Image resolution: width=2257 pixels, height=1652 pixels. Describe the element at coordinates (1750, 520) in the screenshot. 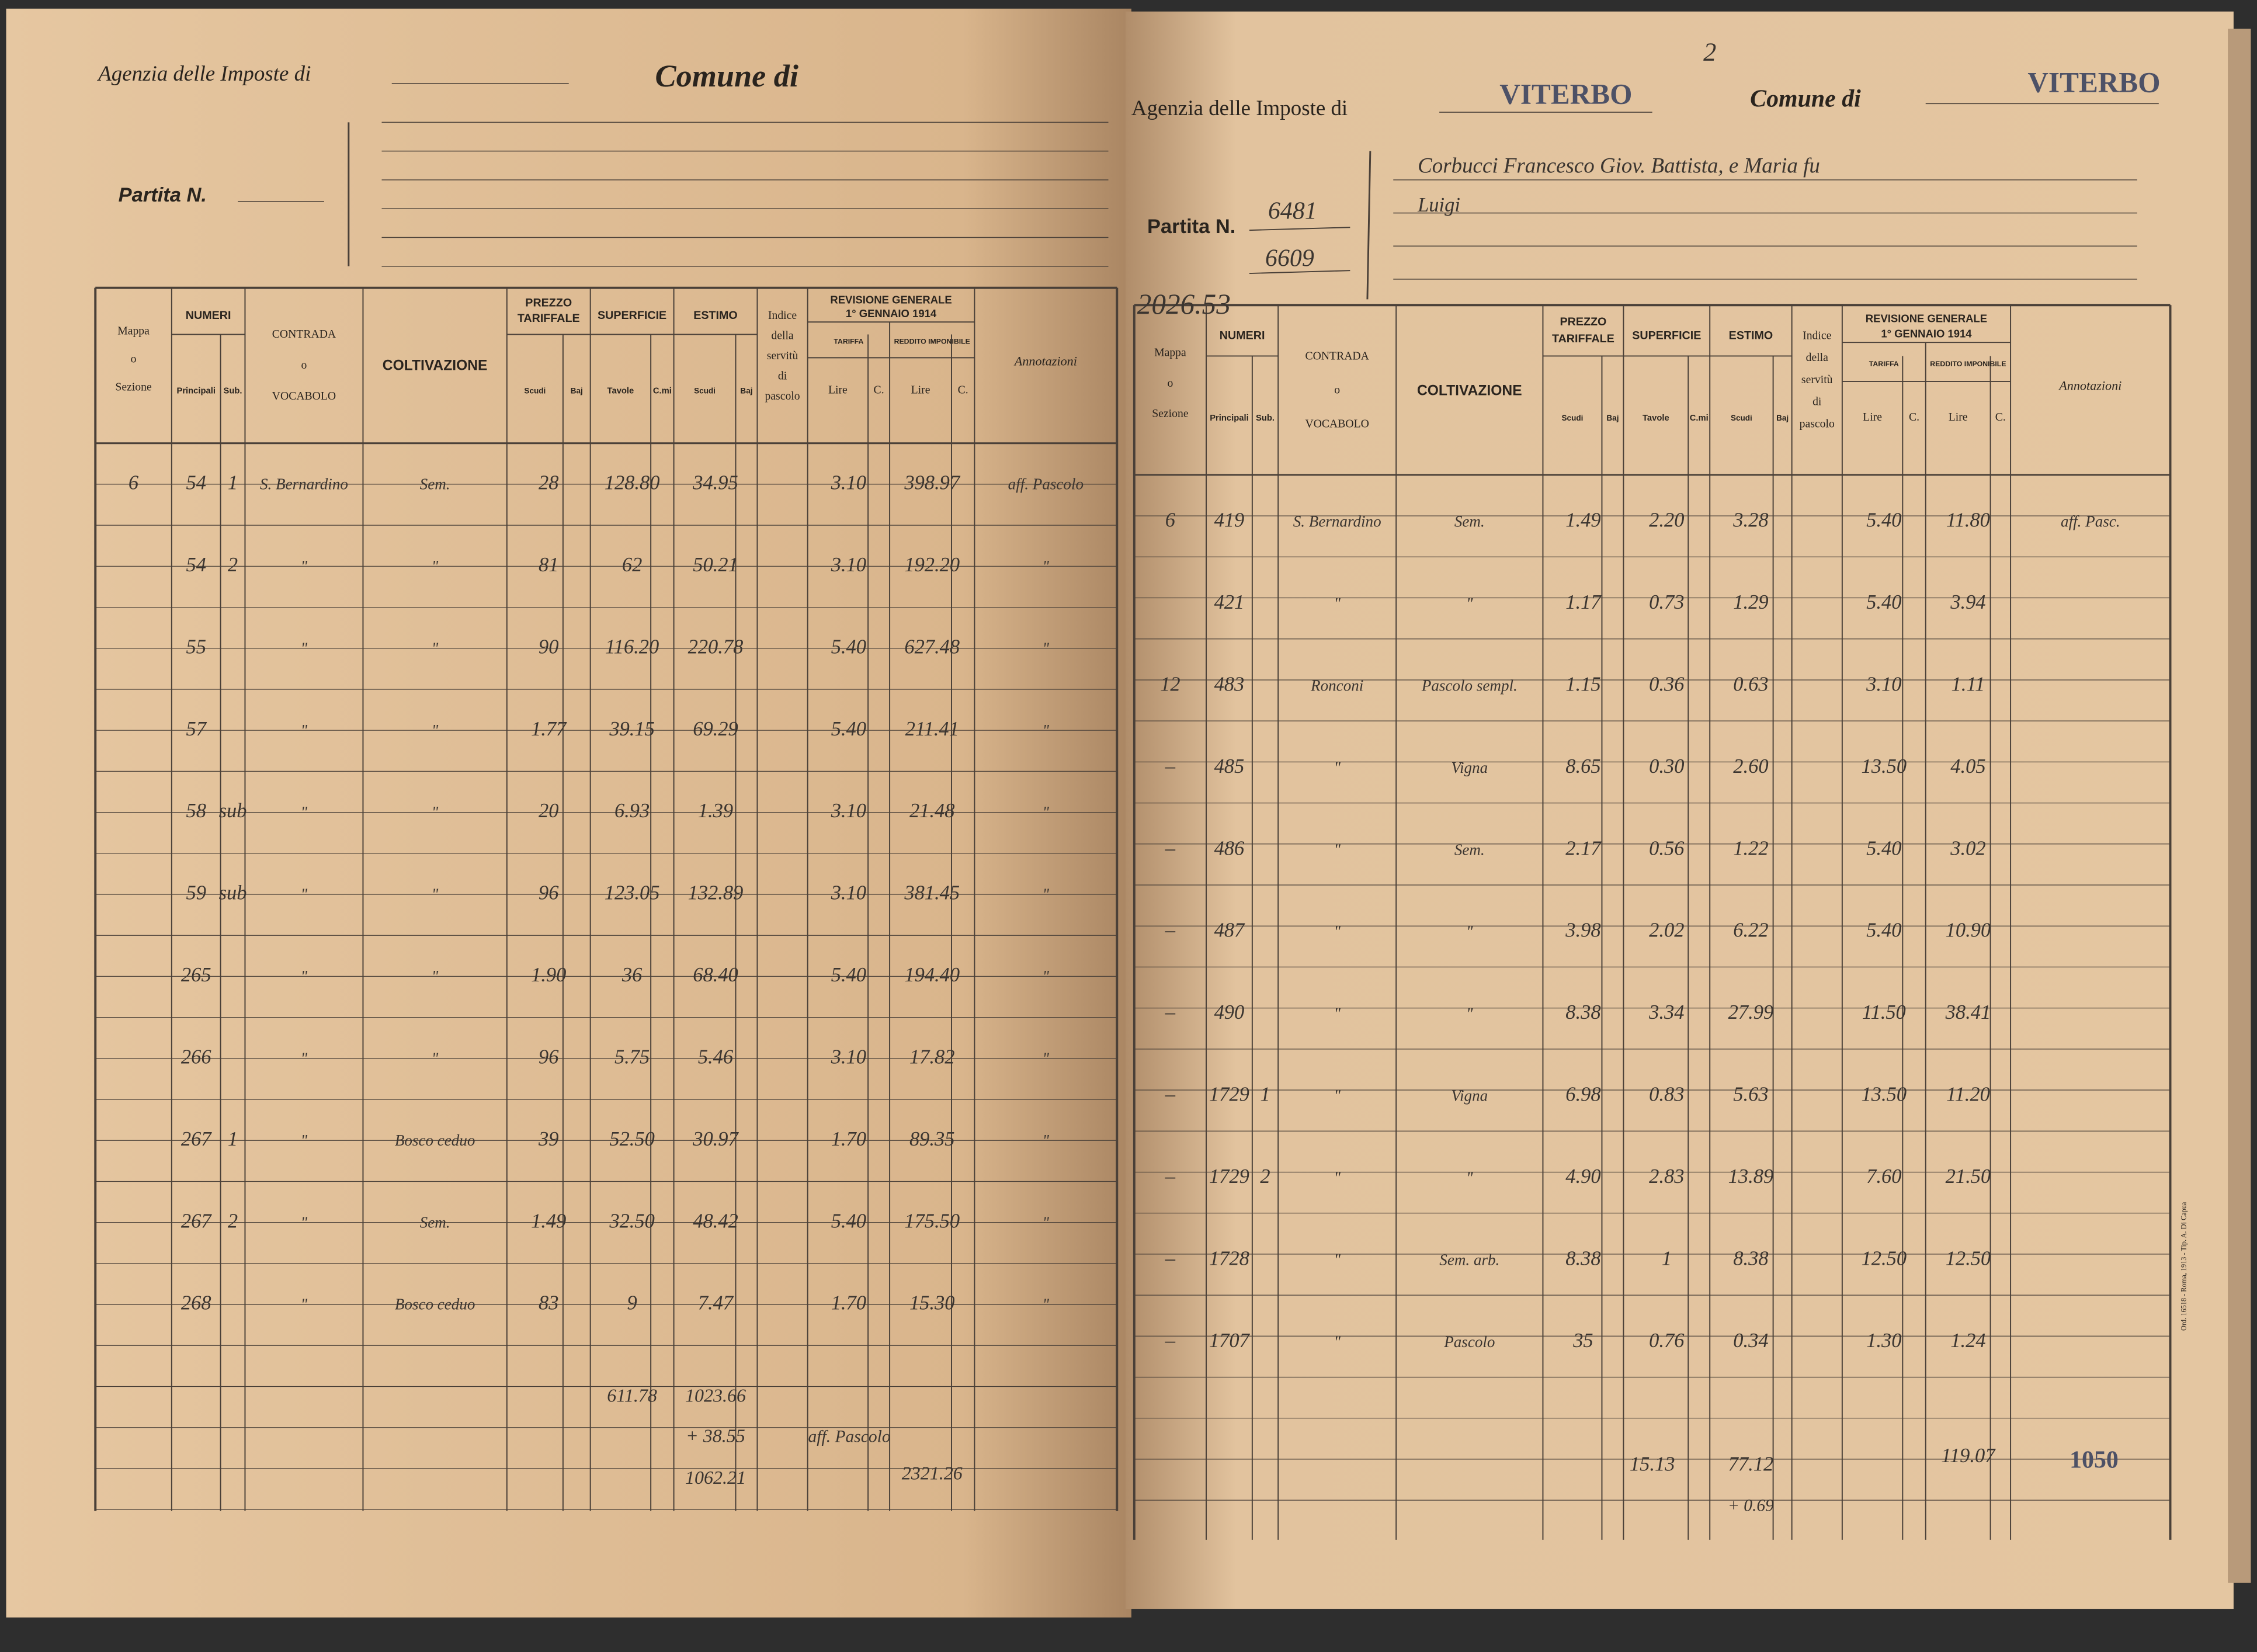

I see `cell-estimo: 3.28` at that location.